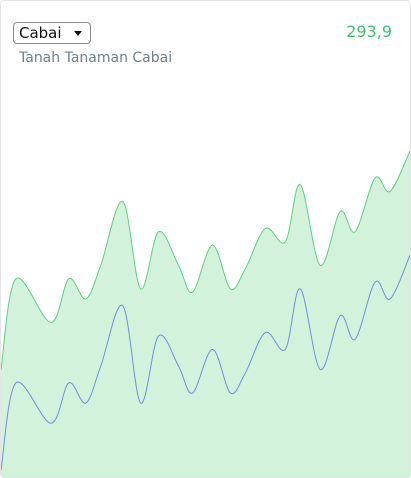  Describe the element at coordinates (40, 33) in the screenshot. I see `dropdown-label: Cabai` at that location.